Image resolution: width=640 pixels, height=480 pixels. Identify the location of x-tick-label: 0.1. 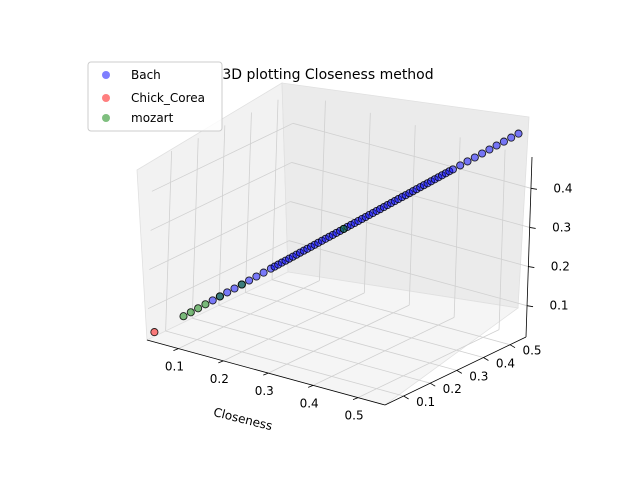
(174, 367).